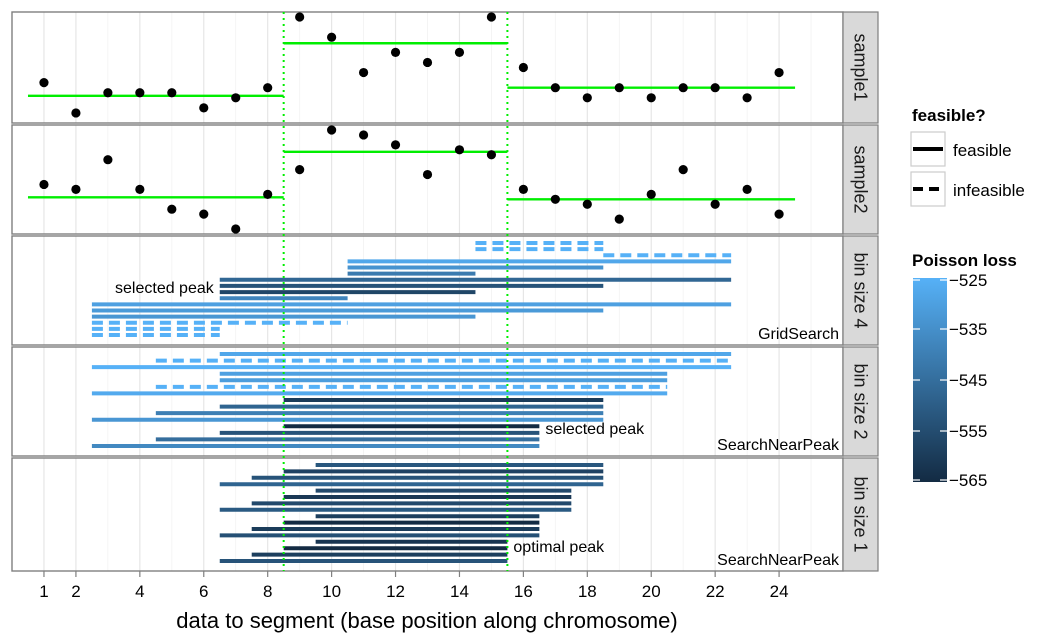 This screenshot has width=1058, height=635. What do you see at coordinates (968, 329) in the screenshot?
I see `loss-tick-label: −535` at bounding box center [968, 329].